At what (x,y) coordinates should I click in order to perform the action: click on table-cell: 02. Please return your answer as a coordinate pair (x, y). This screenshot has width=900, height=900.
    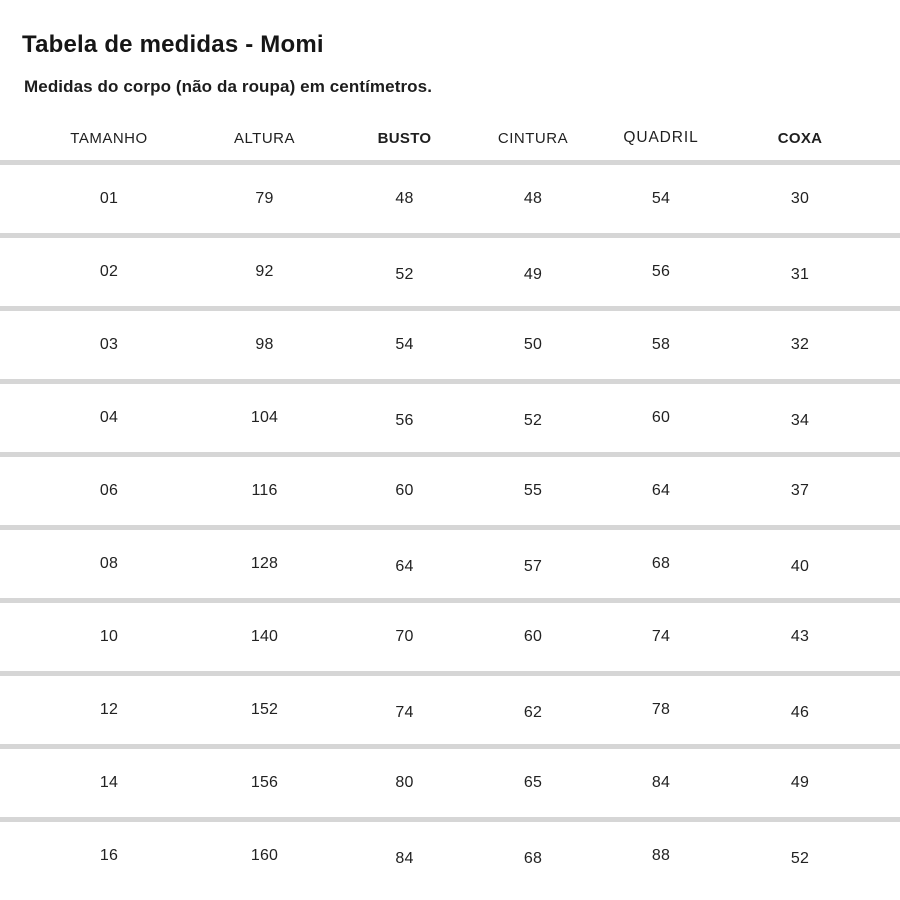
    Looking at the image, I should click on (109, 271).